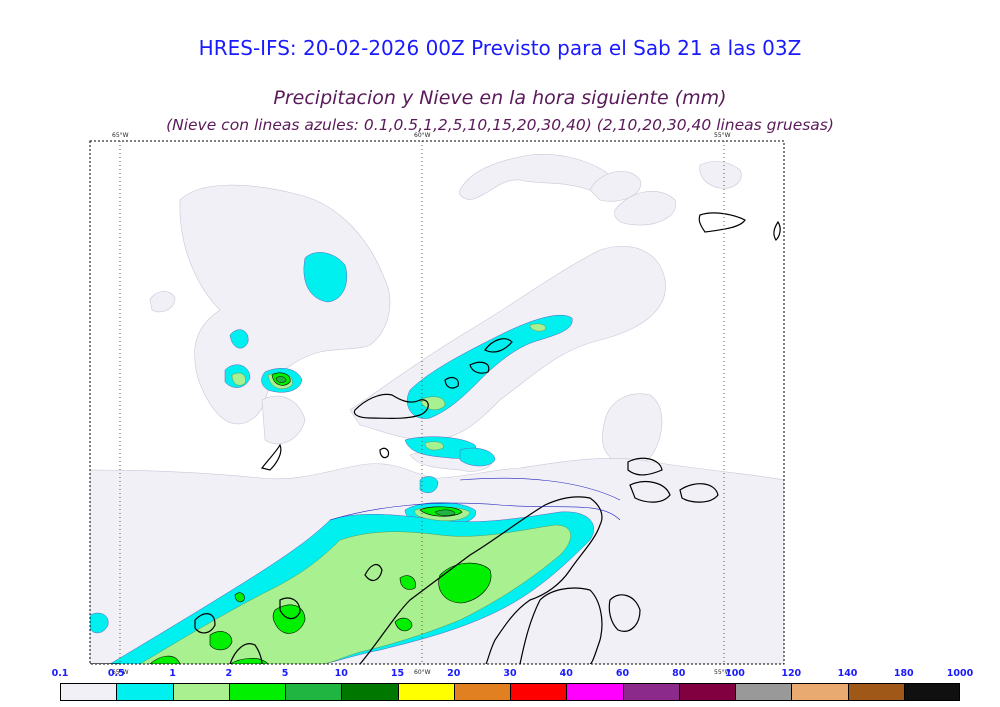 The height and width of the screenshot is (707, 1000). What do you see at coordinates (120, 135) in the screenshot?
I see `meridian-label-65w-top: 65°W` at bounding box center [120, 135].